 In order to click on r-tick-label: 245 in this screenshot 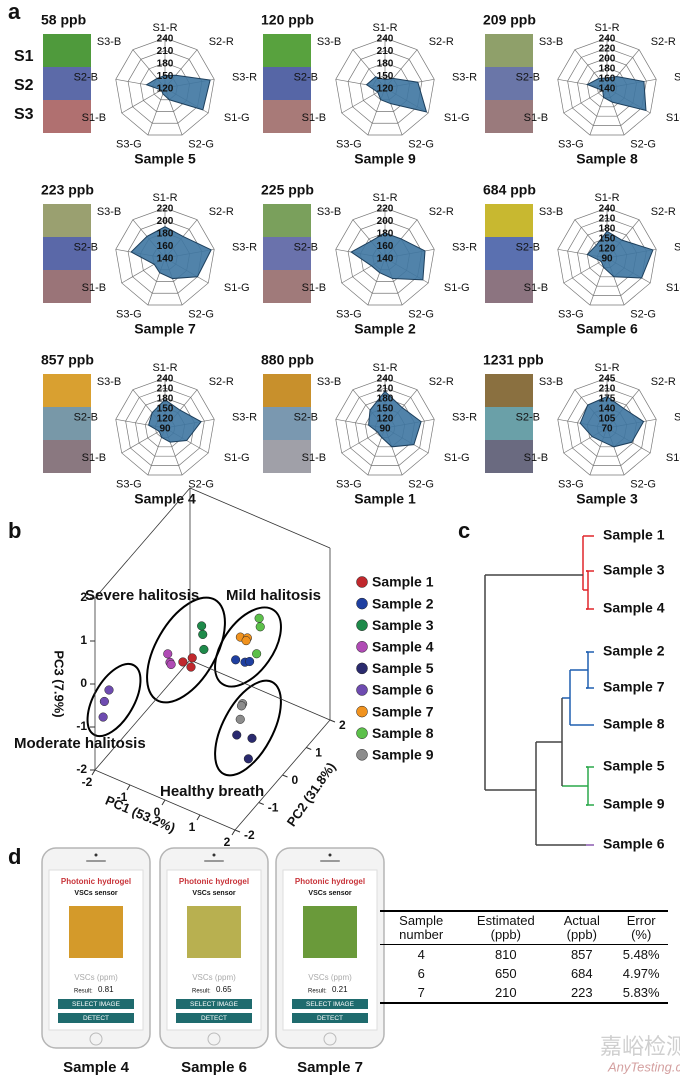, I will do `click(607, 379)`.